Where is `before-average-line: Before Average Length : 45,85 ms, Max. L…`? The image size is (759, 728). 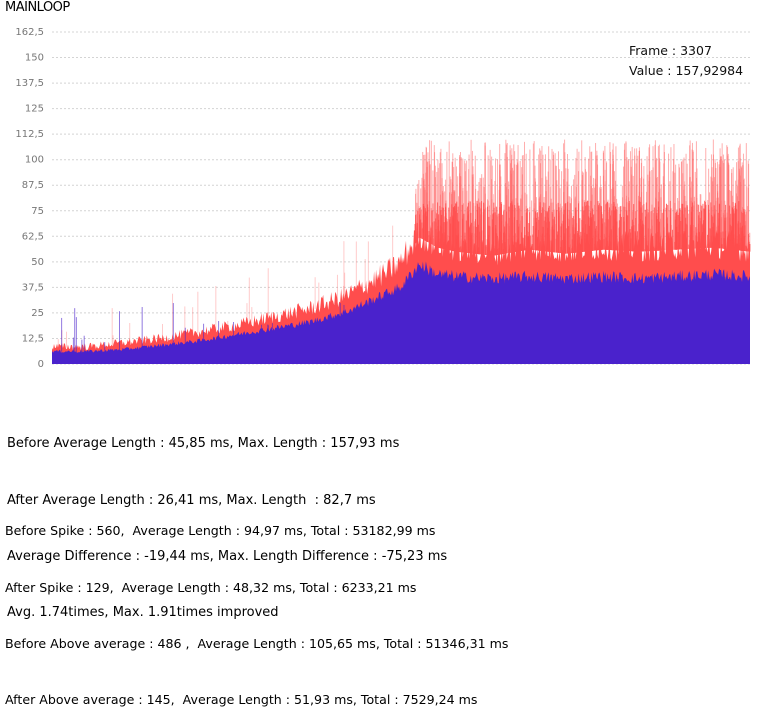
before-average-line: Before Average Length : 45,85 ms, Max. L… is located at coordinates (203, 444).